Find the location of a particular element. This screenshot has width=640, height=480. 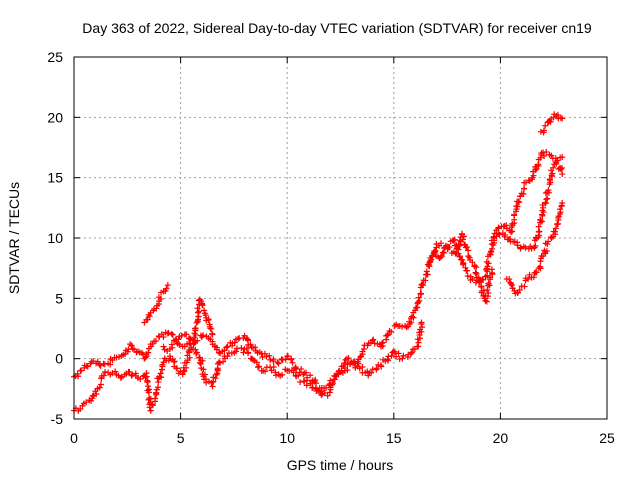

x-axis-label: GPS time / hours is located at coordinates (340, 465).